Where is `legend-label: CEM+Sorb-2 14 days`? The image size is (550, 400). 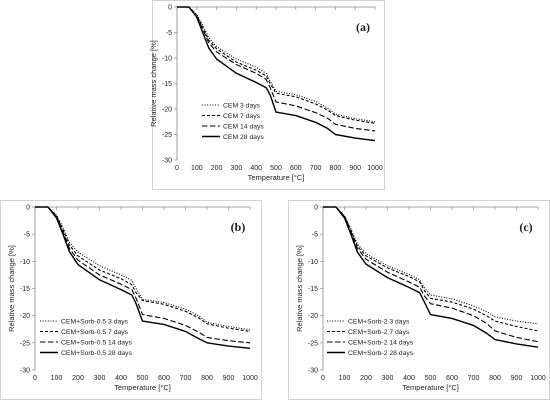 legend-label: CEM+Sorb-2 14 days is located at coordinates (381, 342).